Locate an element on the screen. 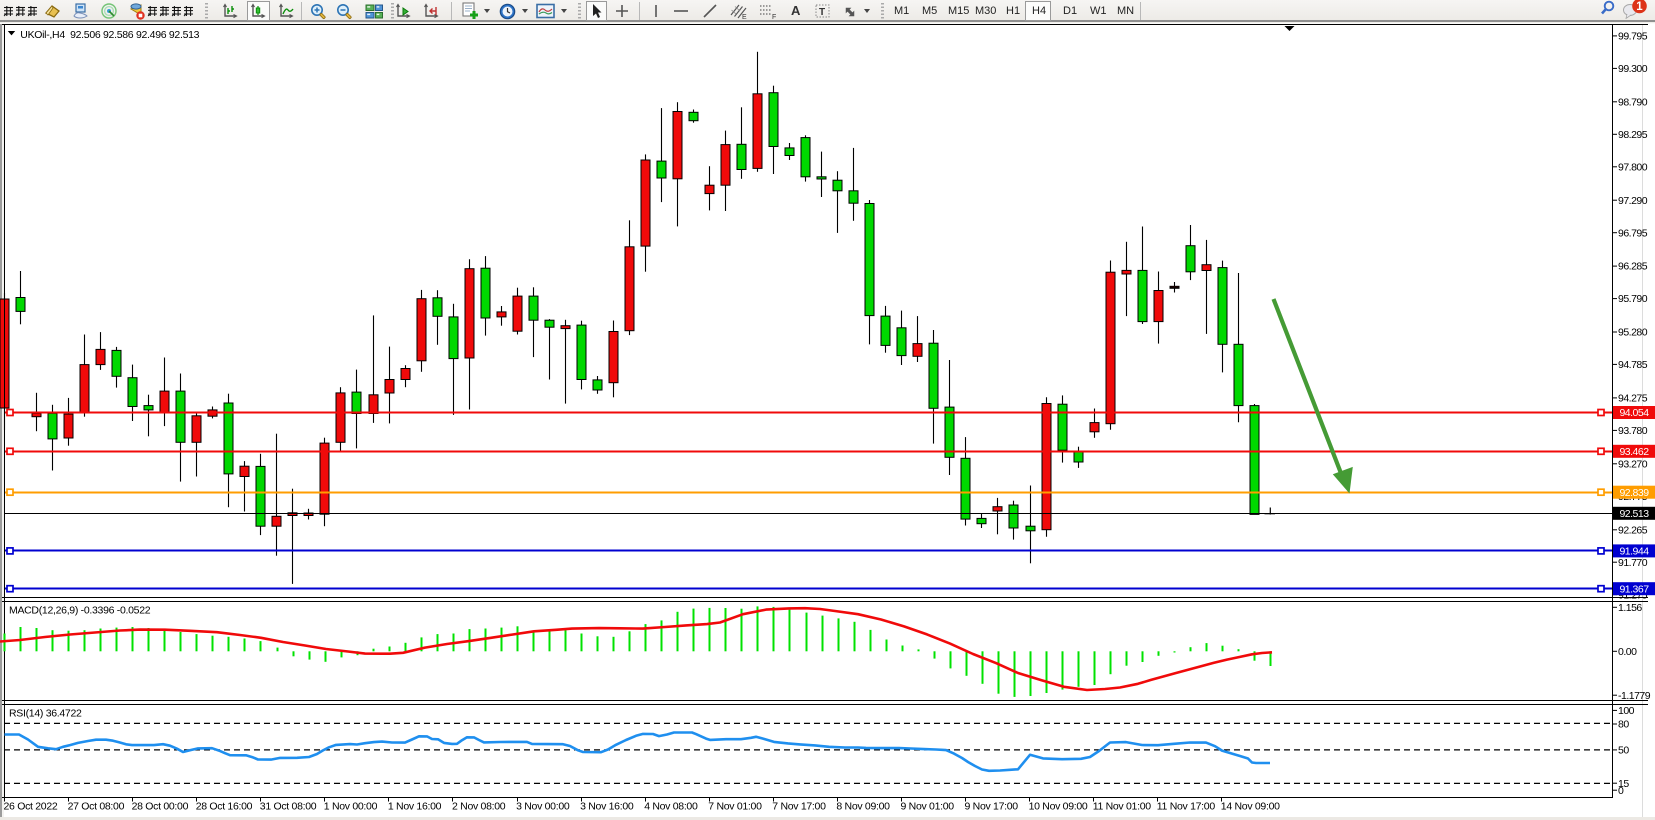  svg-text: 9 Nov 17:00 is located at coordinates (992, 807).